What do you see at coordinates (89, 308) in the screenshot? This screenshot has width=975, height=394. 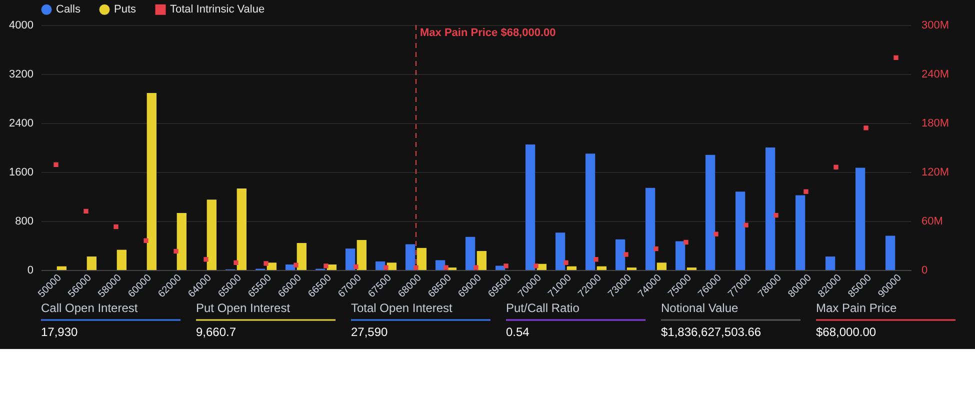 I see `text: Call Open Interest` at bounding box center [89, 308].